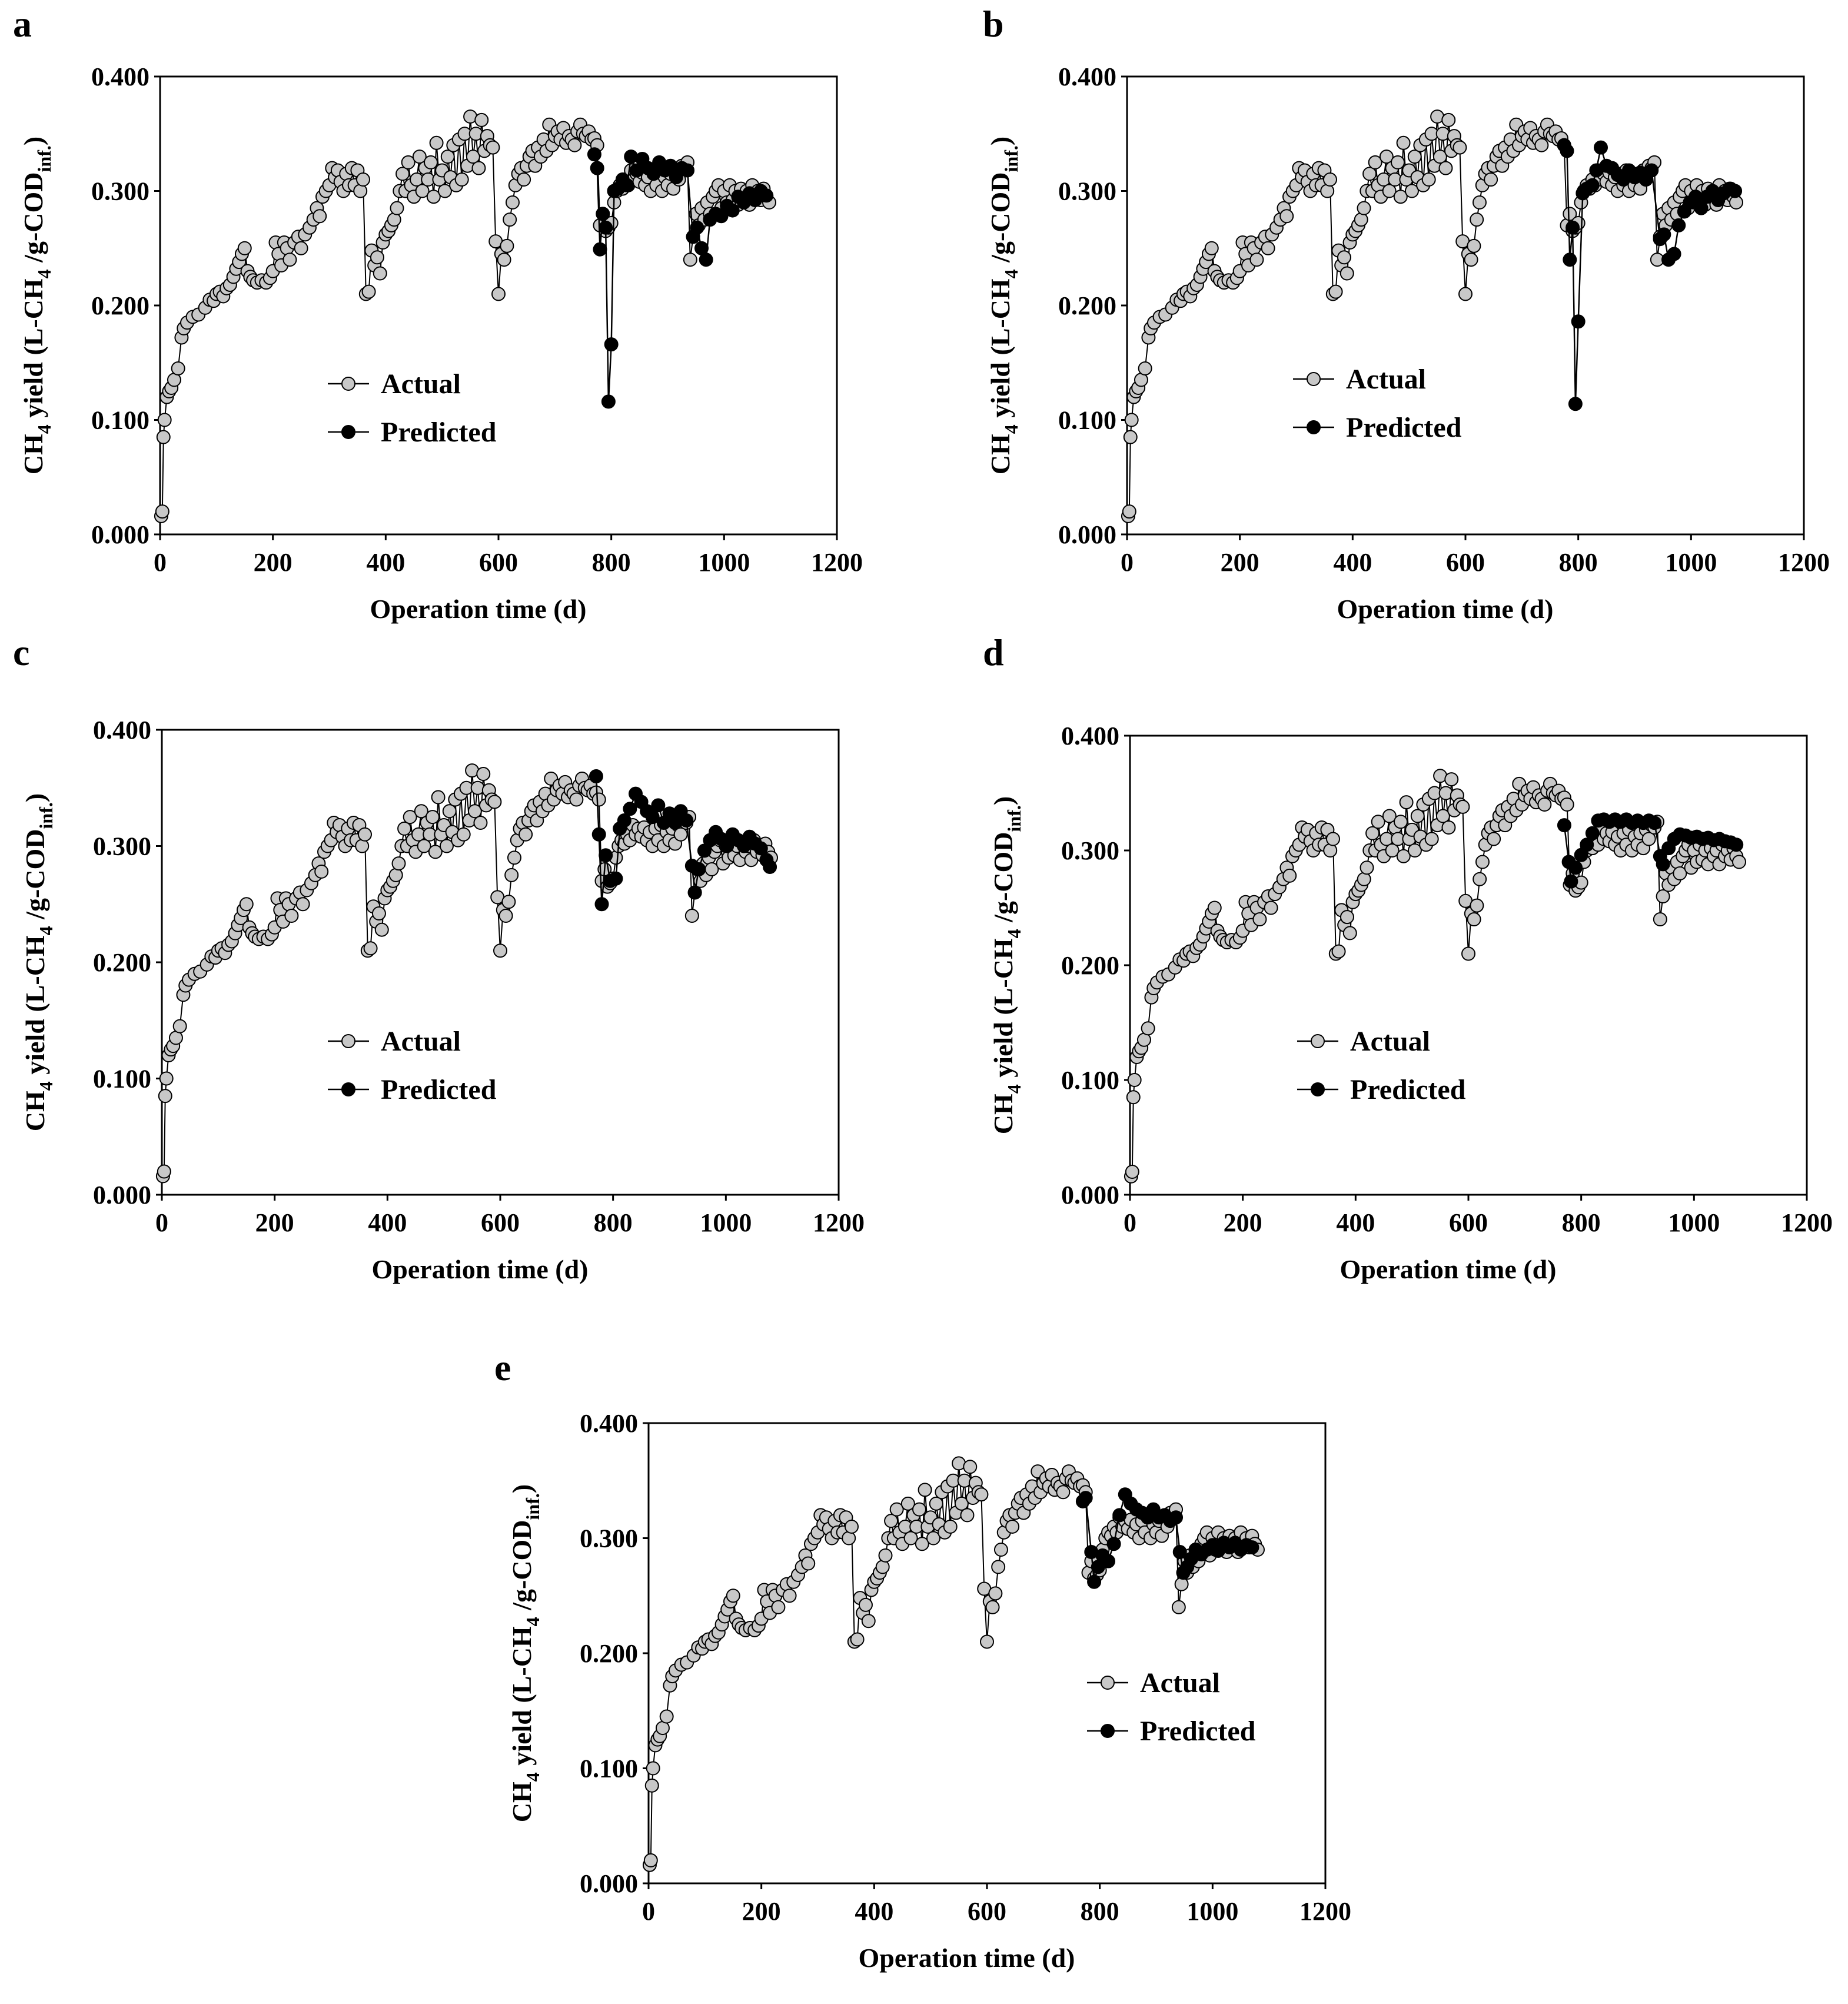 This screenshot has height=2004, width=1848. Describe the element at coordinates (274, 1222) in the screenshot. I see `x-tick-label: 200` at that location.